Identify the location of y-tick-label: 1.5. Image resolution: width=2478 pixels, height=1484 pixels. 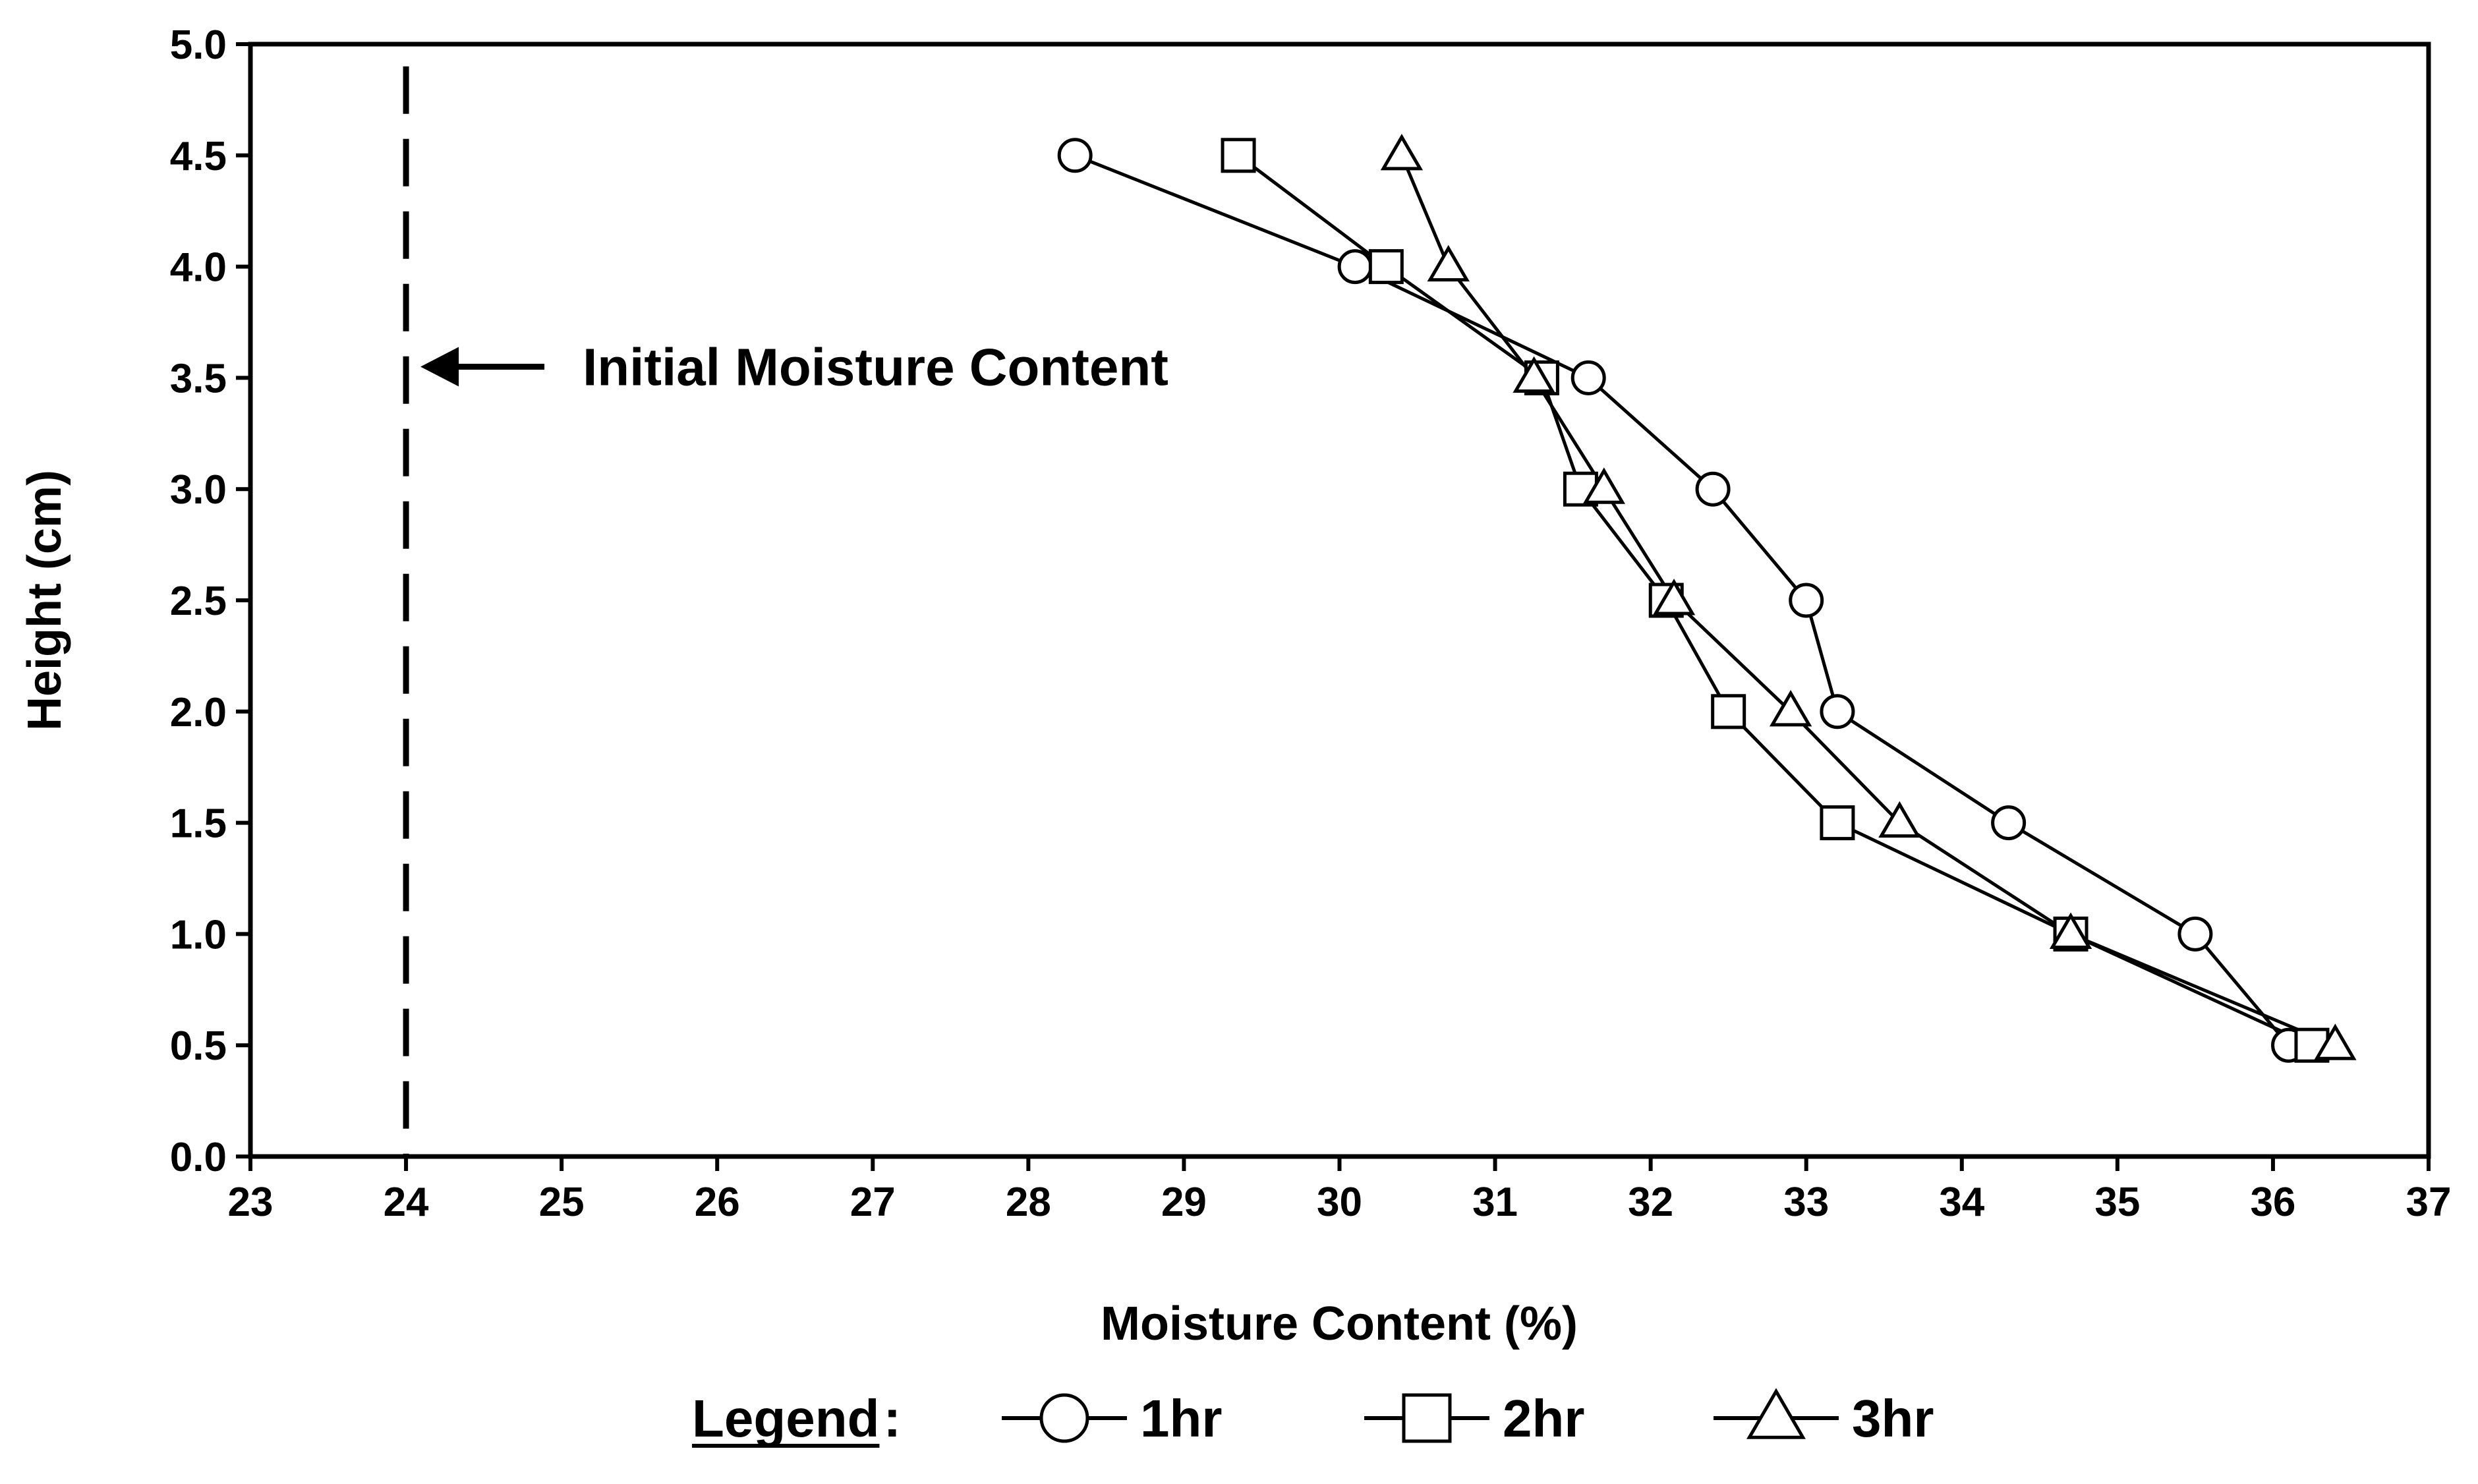
(199, 824).